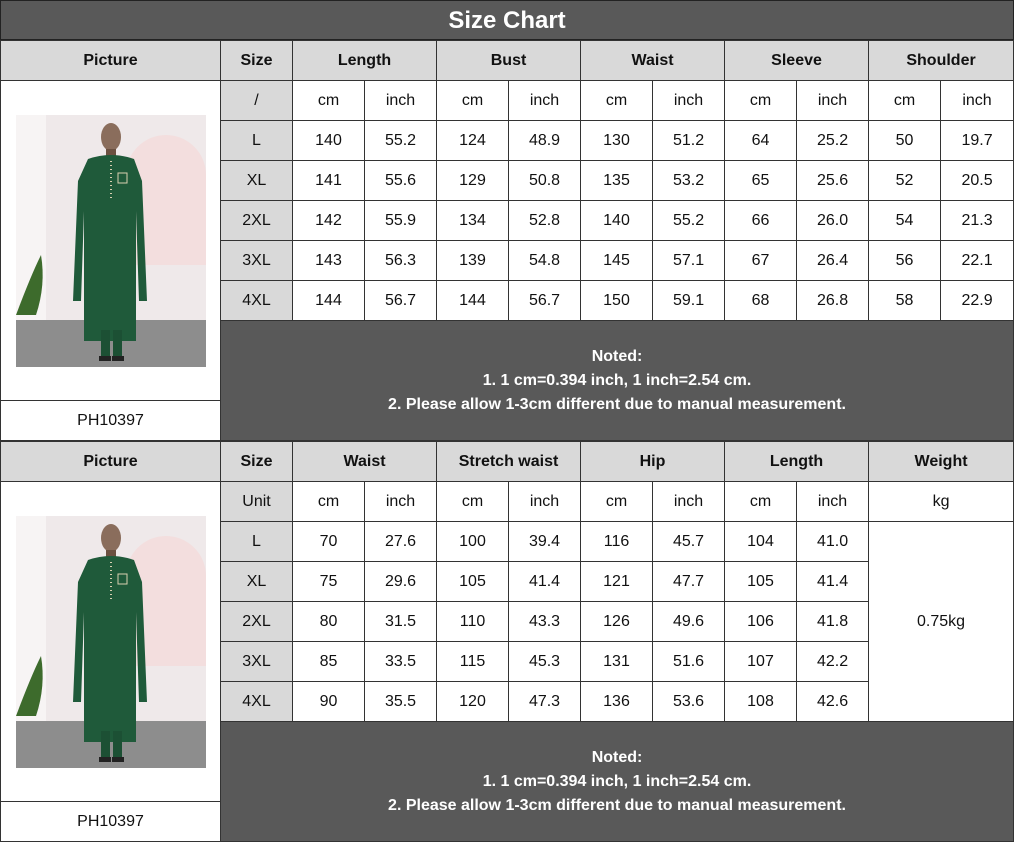 The image size is (1014, 842). Describe the element at coordinates (905, 220) in the screenshot. I see `value-cell: 54` at that location.